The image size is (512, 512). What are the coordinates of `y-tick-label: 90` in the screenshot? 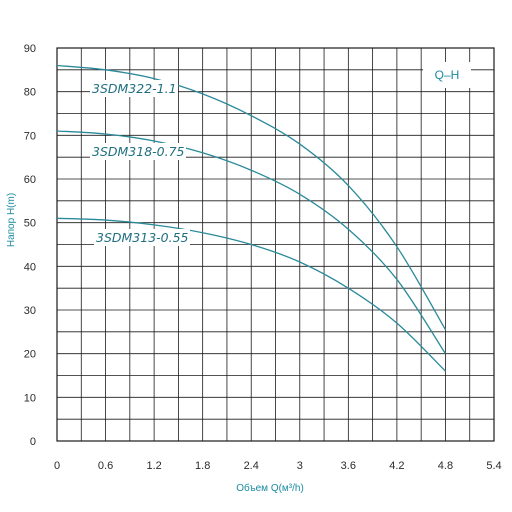 It's located at (30, 49).